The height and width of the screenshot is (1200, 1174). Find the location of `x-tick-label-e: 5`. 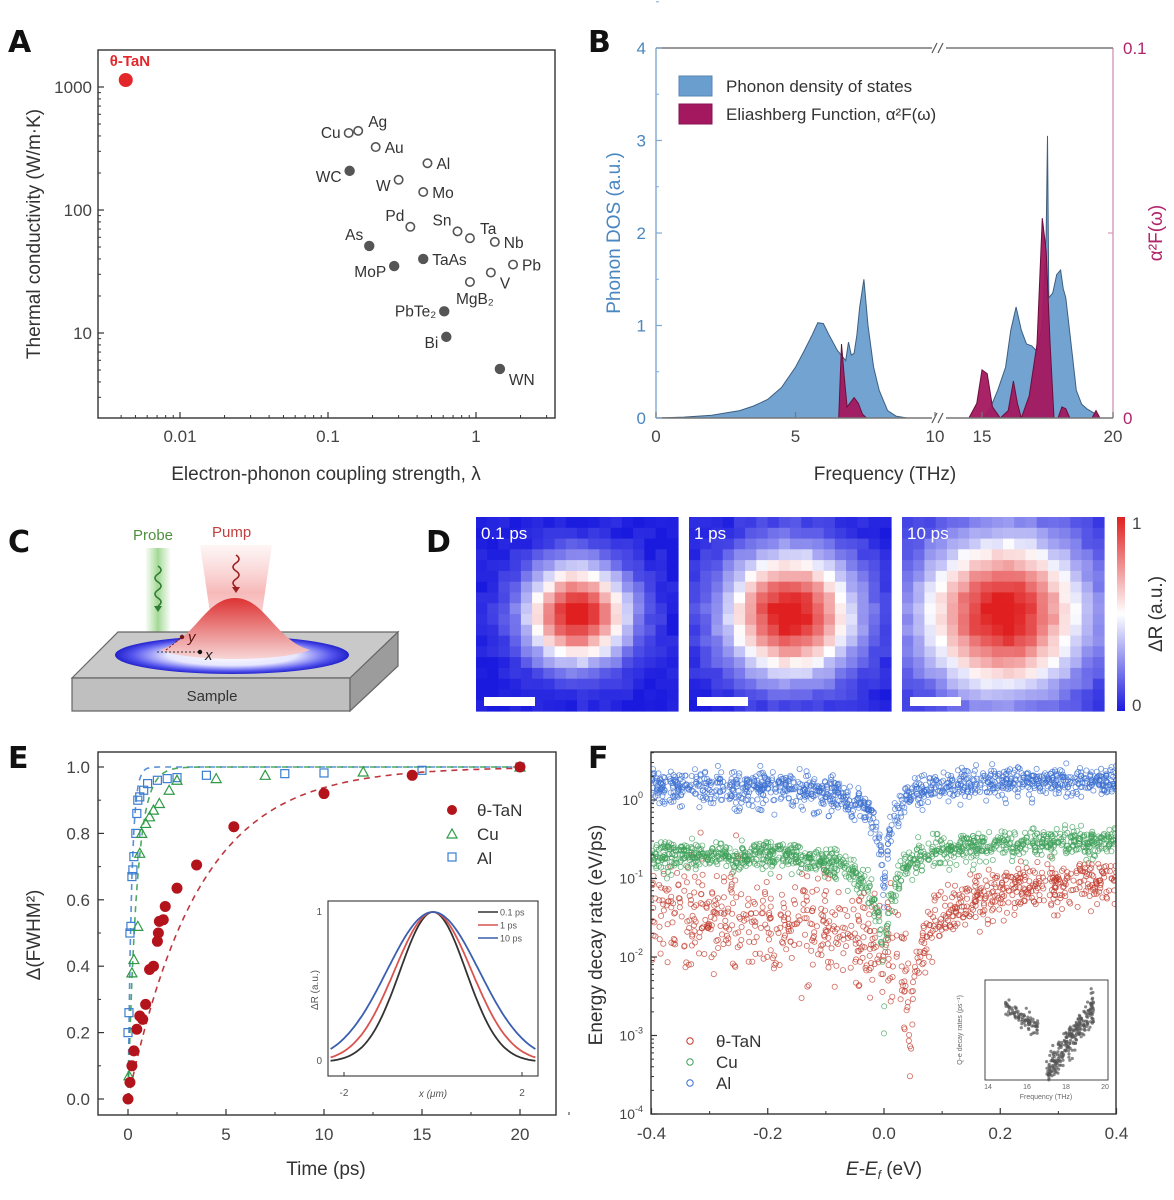

x-tick-label-e: 5 is located at coordinates (225, 1134).